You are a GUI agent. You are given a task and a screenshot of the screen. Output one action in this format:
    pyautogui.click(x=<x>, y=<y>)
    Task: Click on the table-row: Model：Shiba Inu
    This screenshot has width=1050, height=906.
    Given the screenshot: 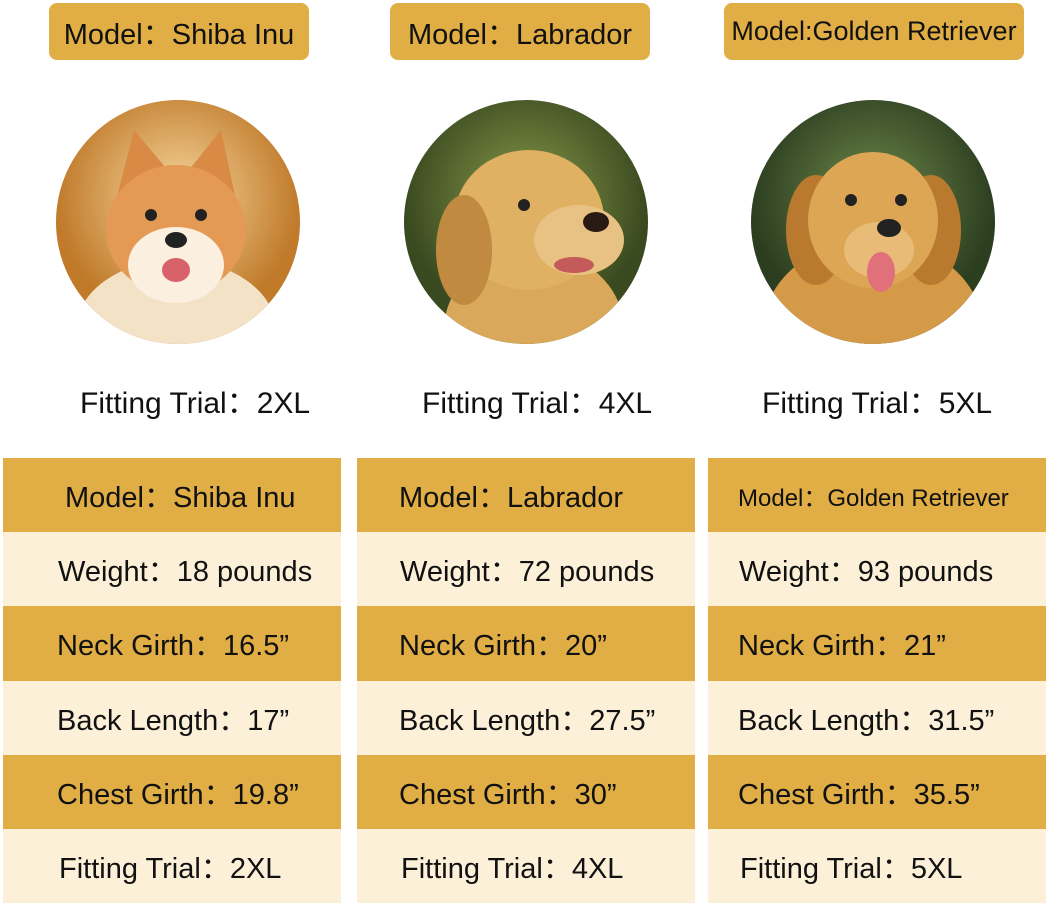 What is the action you would take?
    pyautogui.click(x=172, y=495)
    